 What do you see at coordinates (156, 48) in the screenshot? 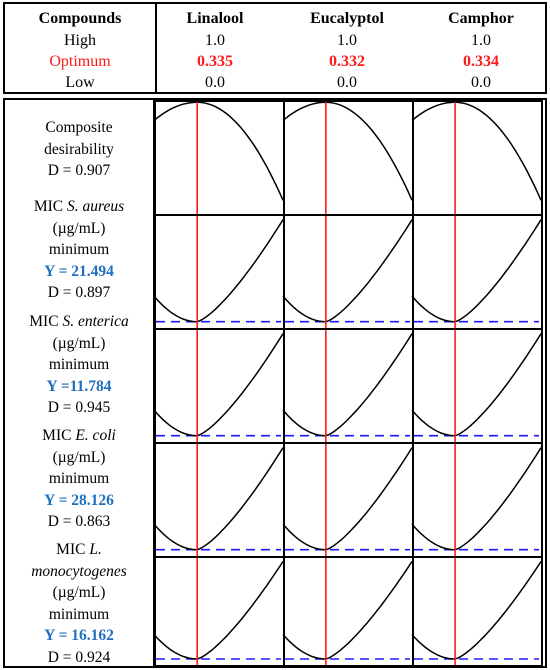
I see `header-divider` at bounding box center [156, 48].